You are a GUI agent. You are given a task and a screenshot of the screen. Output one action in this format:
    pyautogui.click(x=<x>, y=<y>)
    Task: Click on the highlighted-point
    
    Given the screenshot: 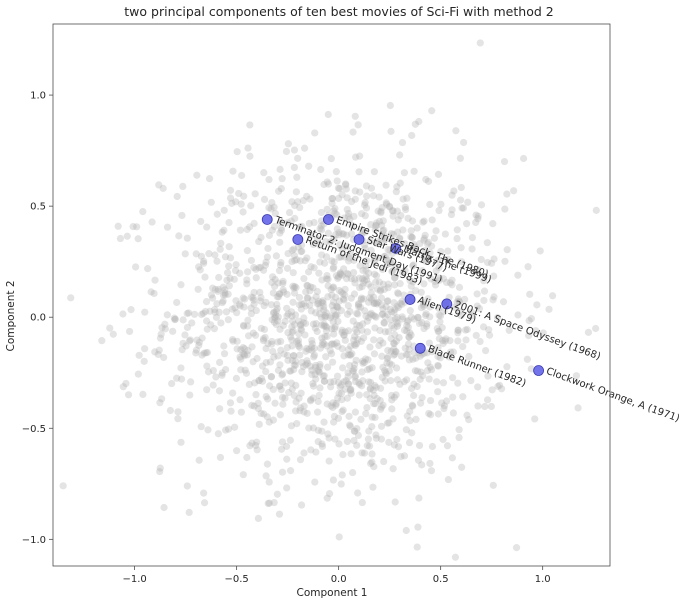 What is the action you would take?
    pyautogui.click(x=447, y=304)
    